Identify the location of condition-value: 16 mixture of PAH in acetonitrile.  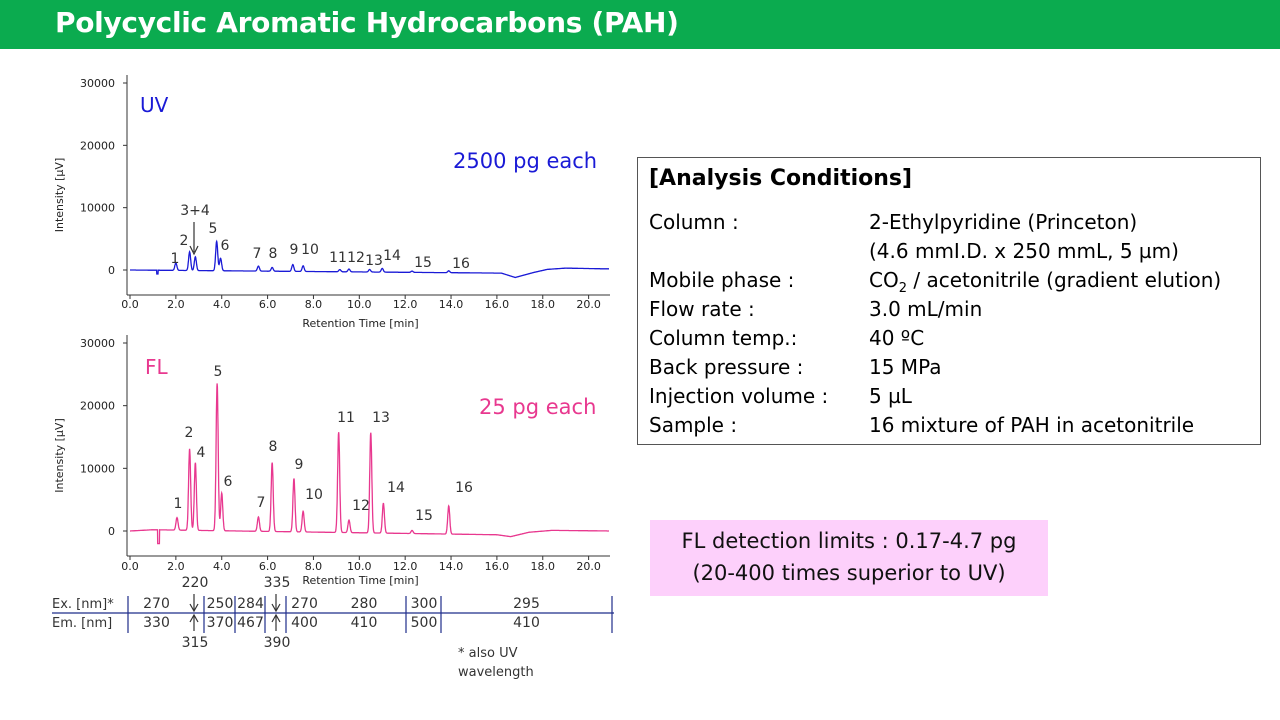
(1032, 425).